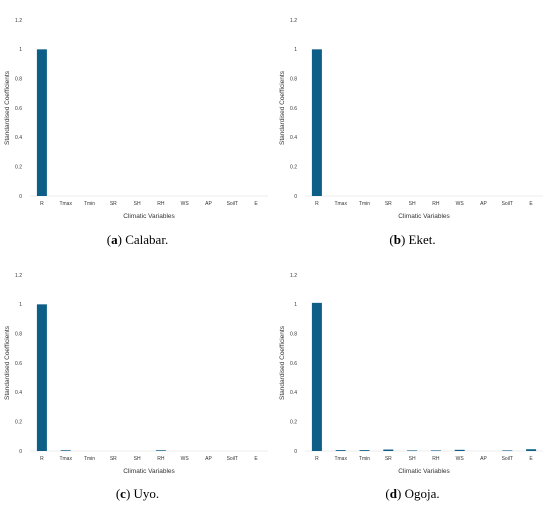 Image resolution: width=550 pixels, height=506 pixels. Describe the element at coordinates (146, 493) in the screenshot. I see `caption-text: Uyo.` at that location.